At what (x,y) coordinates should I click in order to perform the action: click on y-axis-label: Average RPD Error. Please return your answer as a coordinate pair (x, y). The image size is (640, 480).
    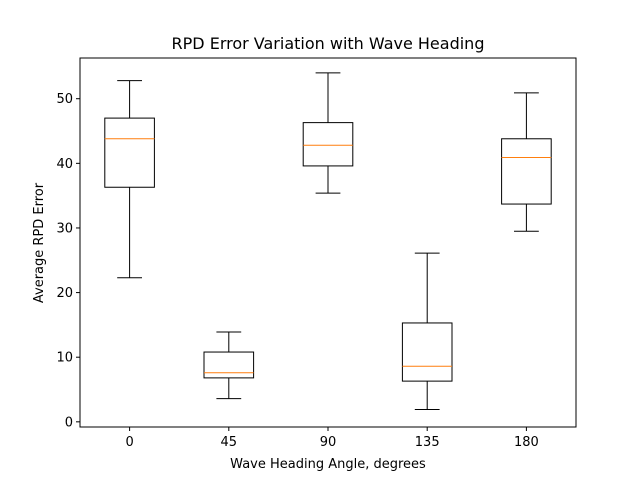
    Looking at the image, I should click on (39, 242).